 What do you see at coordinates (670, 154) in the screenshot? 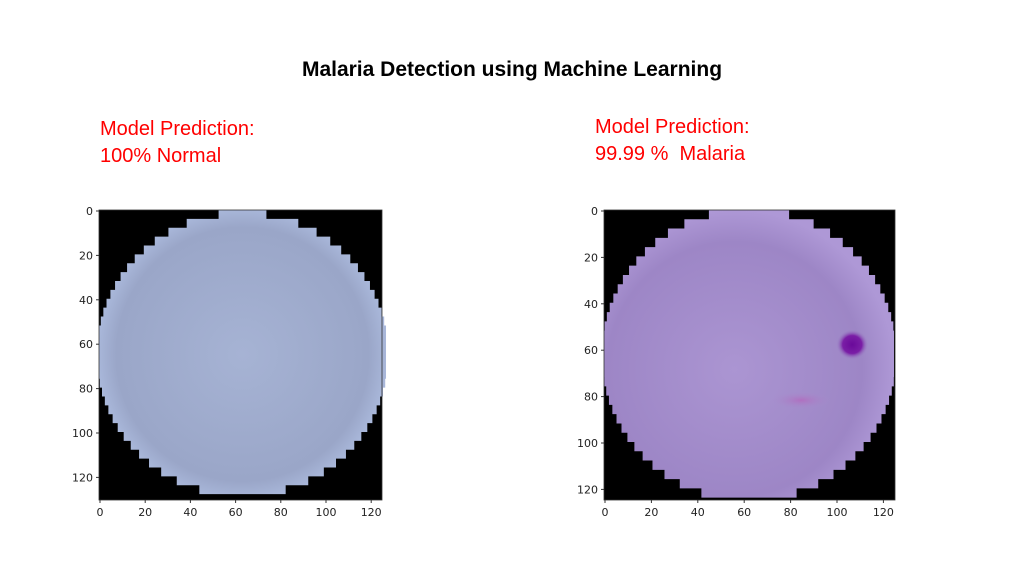
I see `prediction-value: 99.99 % Malaria` at bounding box center [670, 154].